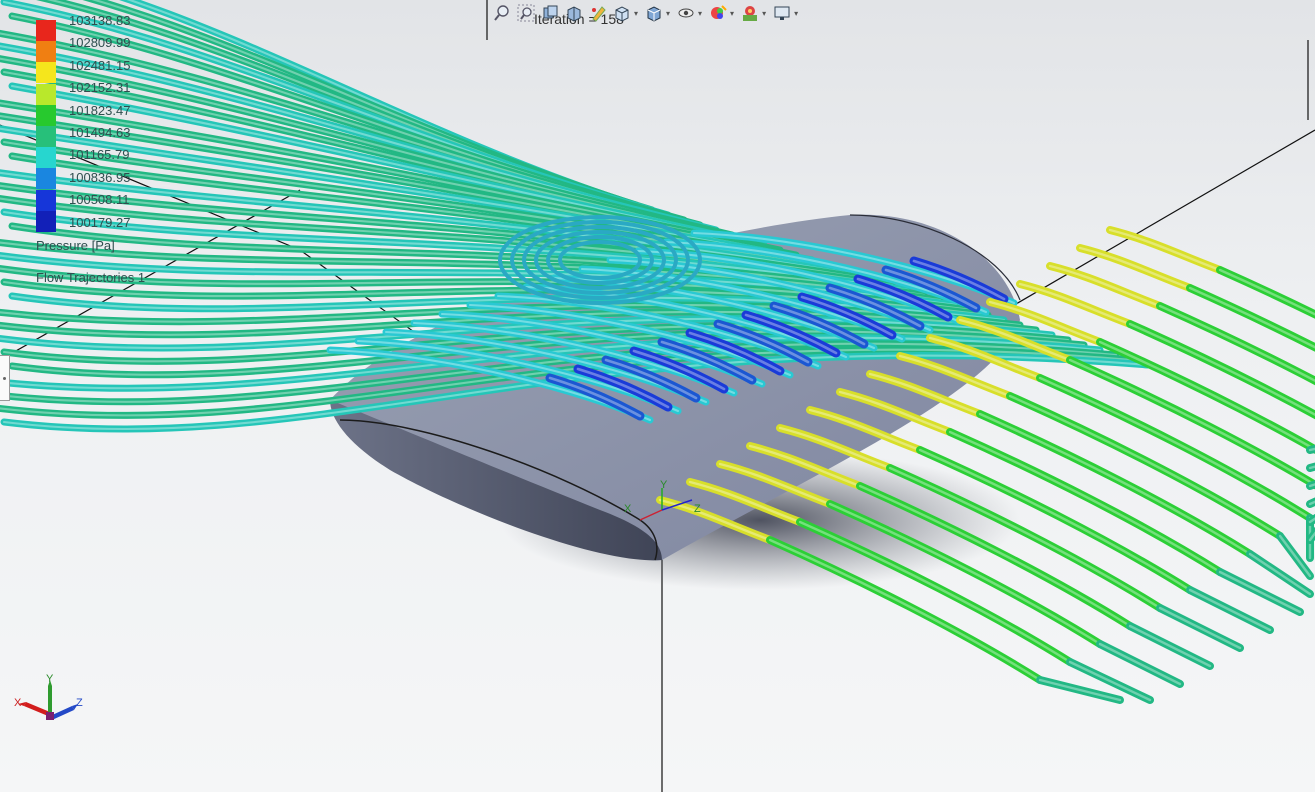 Image resolution: width=1315 pixels, height=792 pixels. I want to click on vortex-trajectory, so click(600, 260).